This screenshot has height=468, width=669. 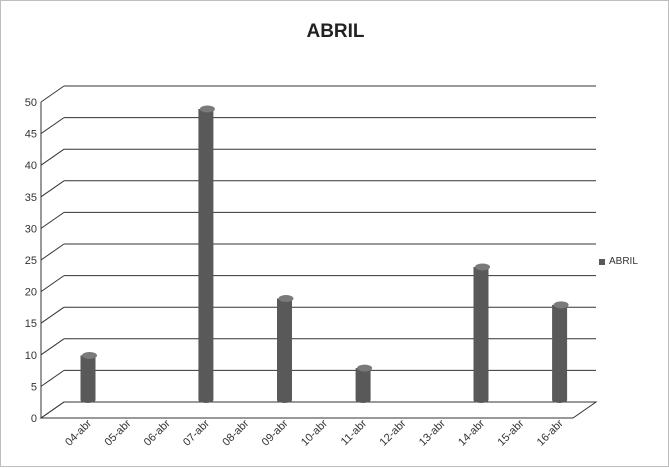 What do you see at coordinates (432, 432) in the screenshot?
I see `x-tick-label: 13-abr` at bounding box center [432, 432].